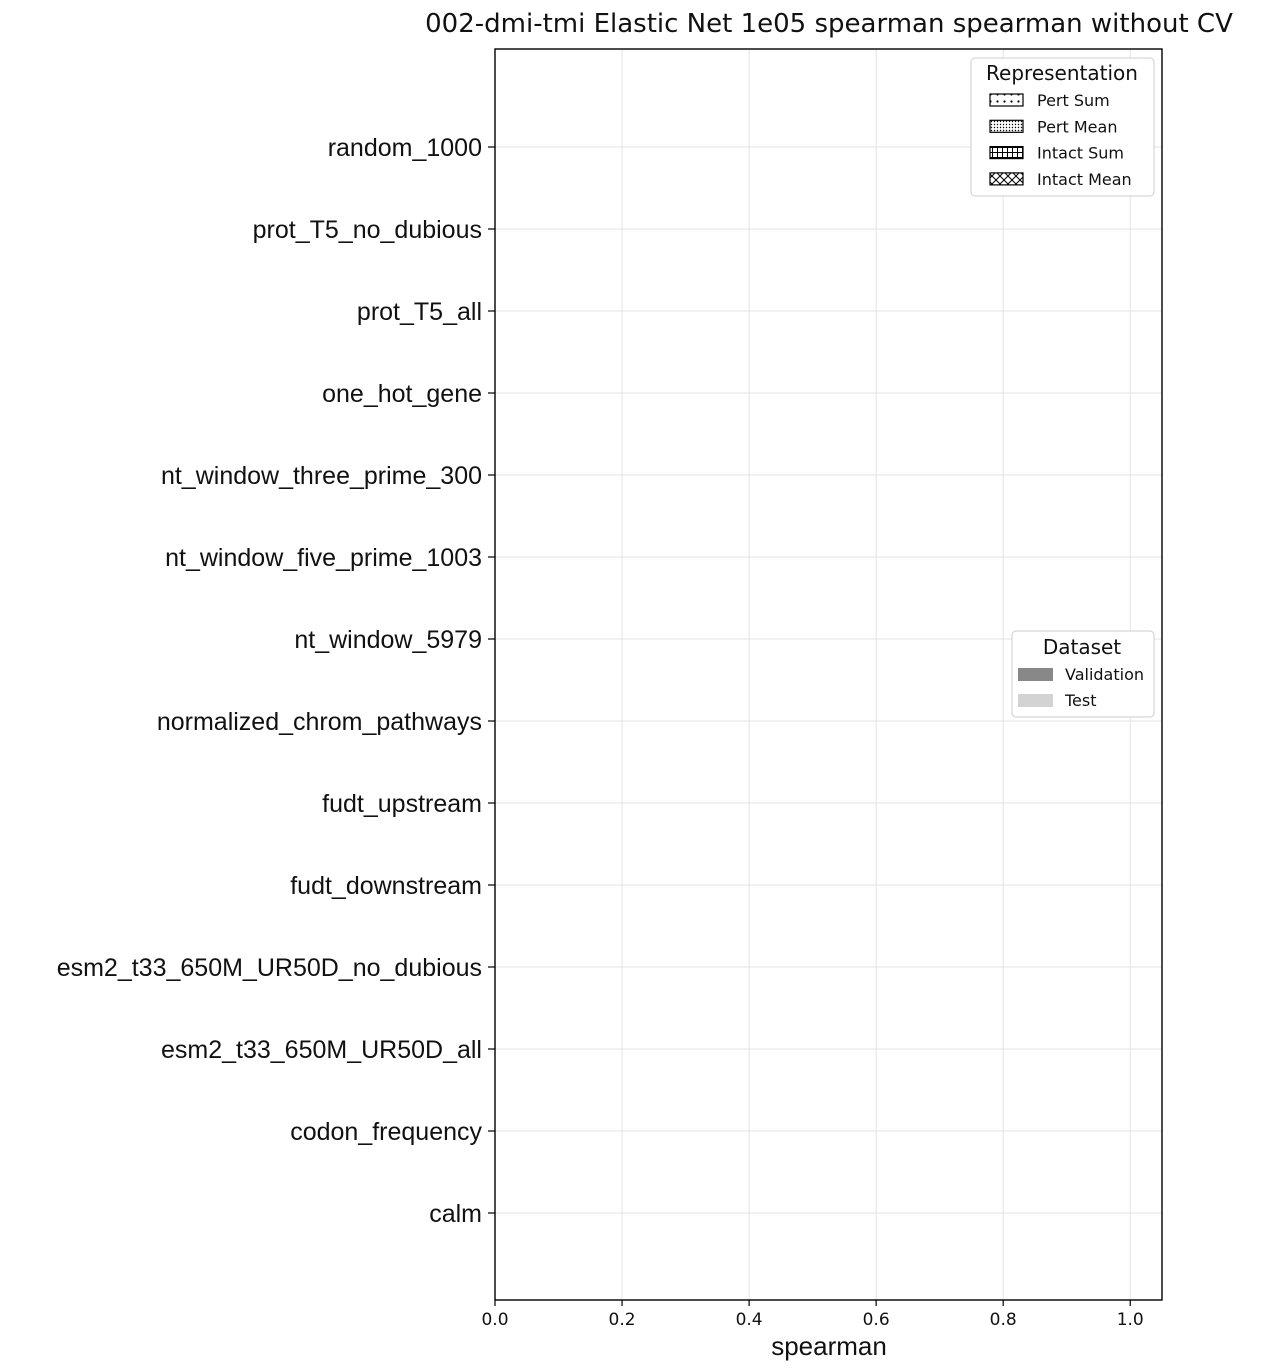  I want to click on y-tick-label: fudt_upstream, so click(402, 804).